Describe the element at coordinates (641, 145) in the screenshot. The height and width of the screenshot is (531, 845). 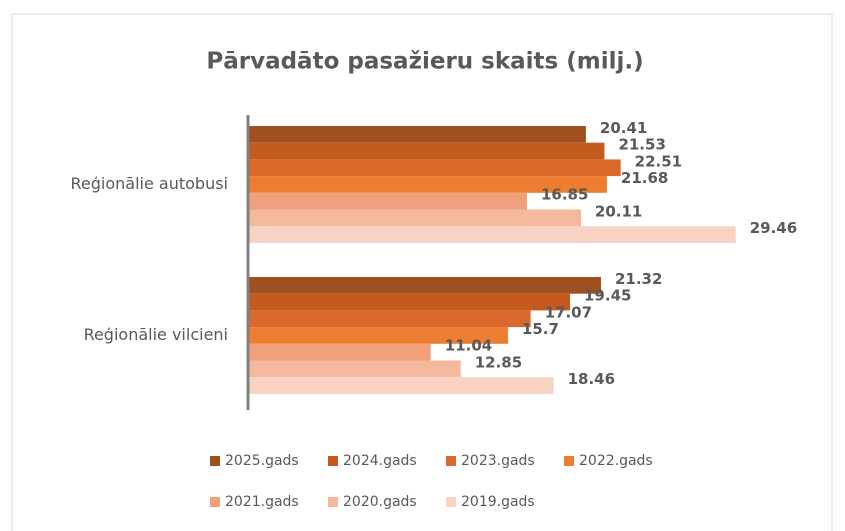
I see `data-label: 21.53` at that location.